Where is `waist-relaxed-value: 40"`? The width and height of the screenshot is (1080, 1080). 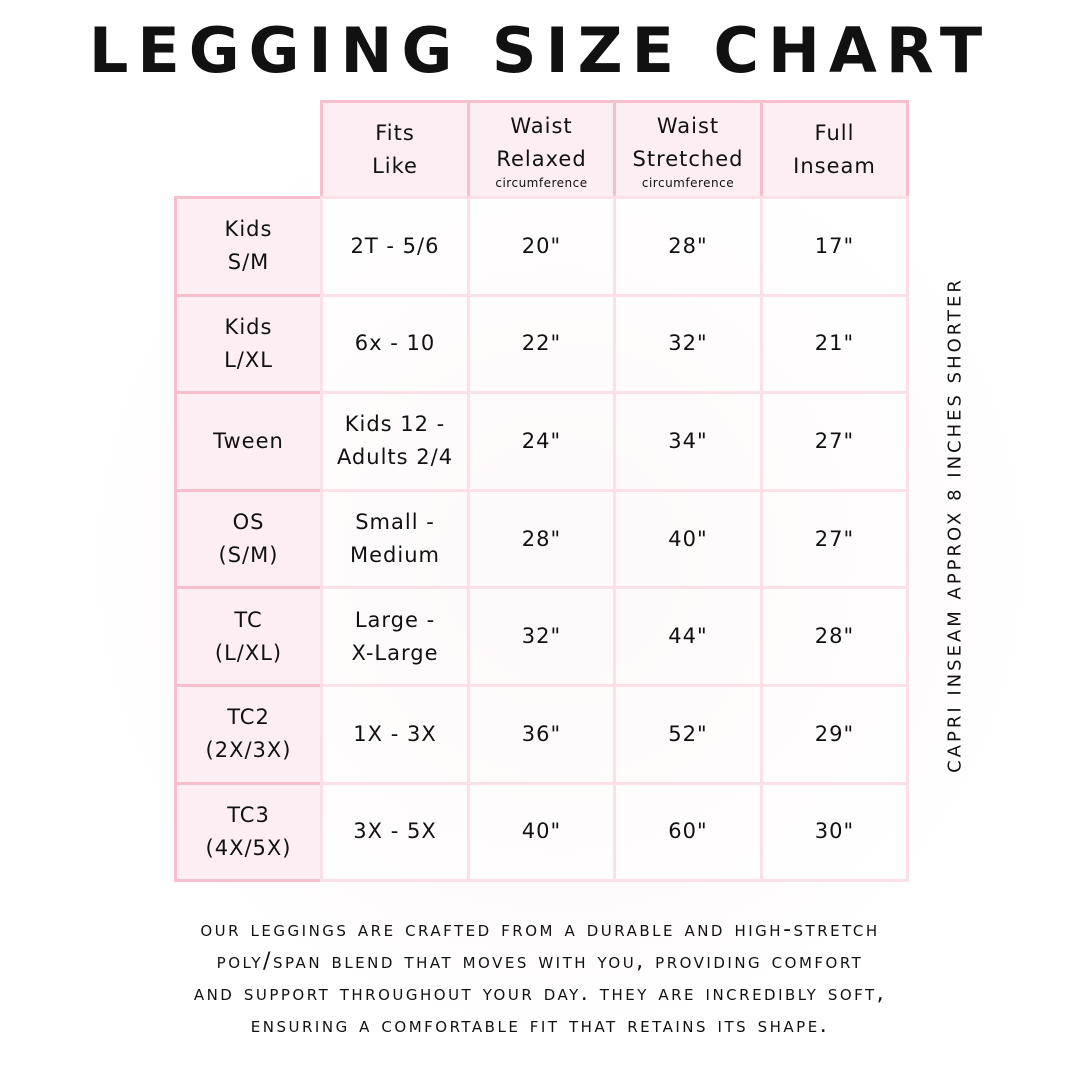
waist-relaxed-value: 40" is located at coordinates (541, 831).